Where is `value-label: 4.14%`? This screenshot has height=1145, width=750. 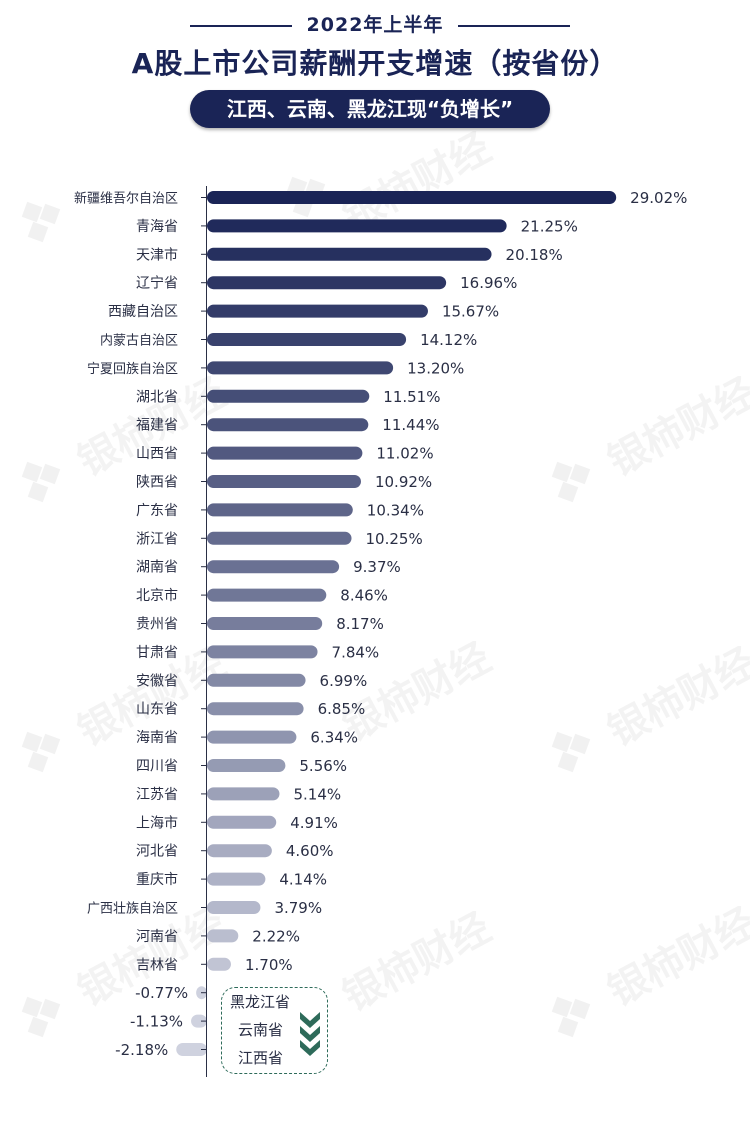
value-label: 4.14% is located at coordinates (303, 880).